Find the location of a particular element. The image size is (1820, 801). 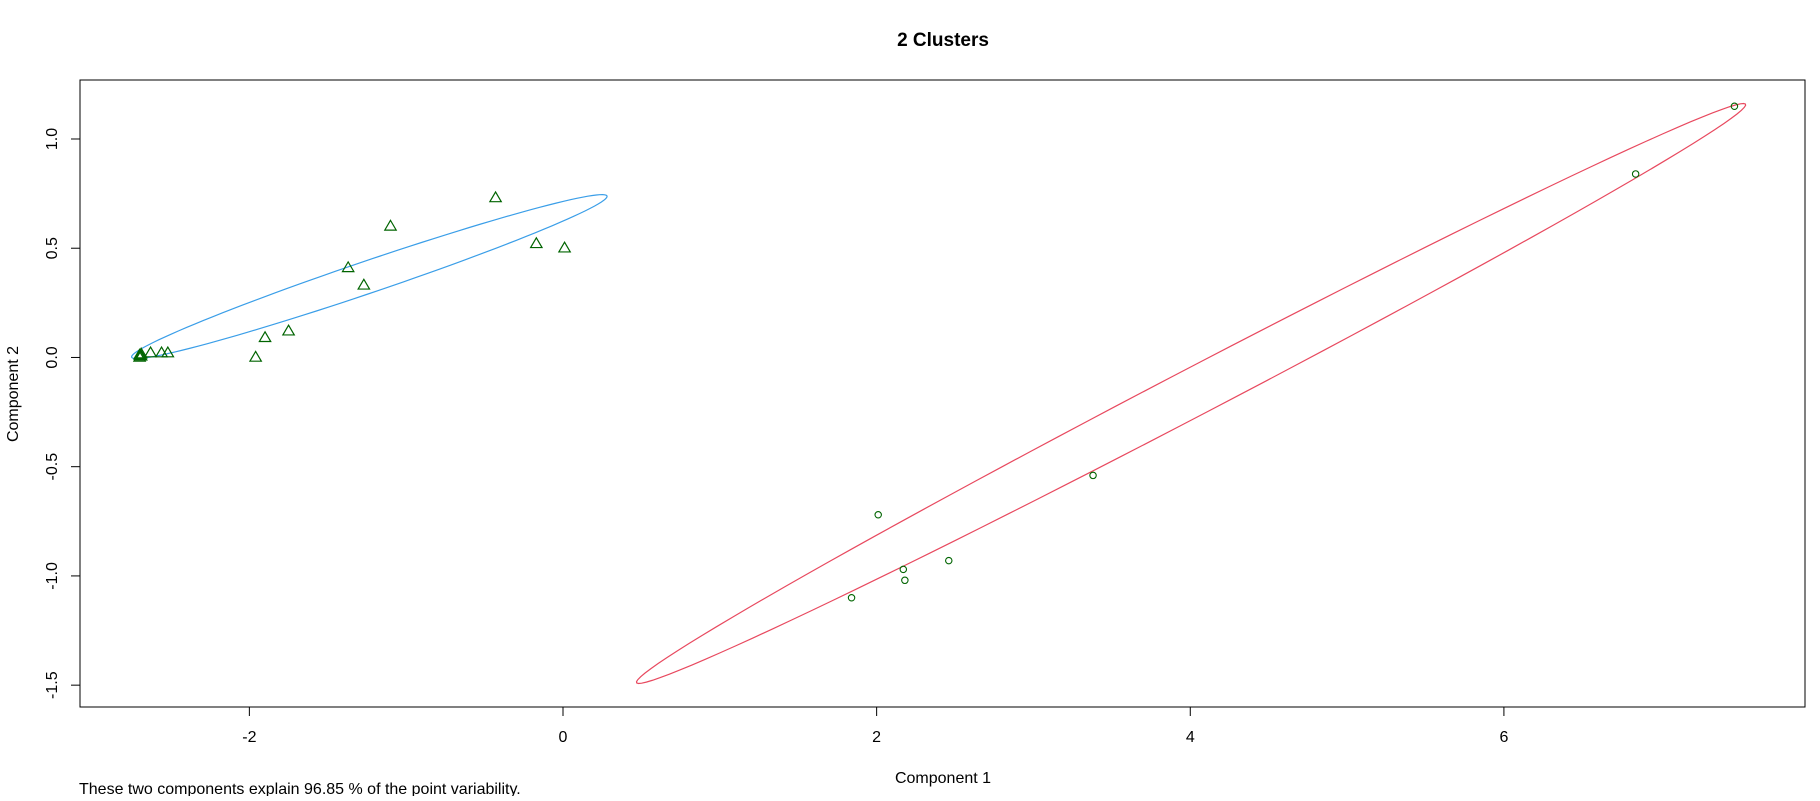

x-axis: -2 0 2 4 6 is located at coordinates (875, 726).